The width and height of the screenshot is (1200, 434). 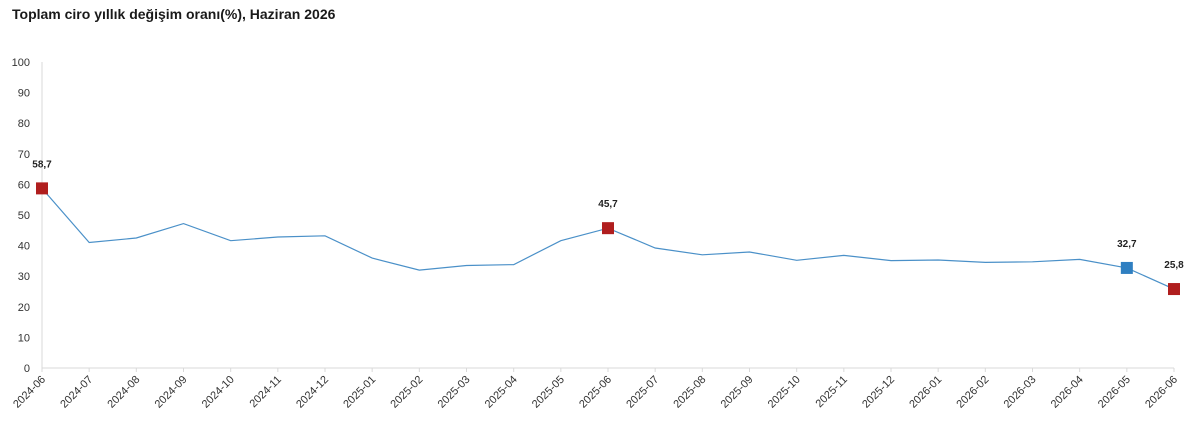 I want to click on x-tick-label: 2025-10, so click(x=784, y=392).